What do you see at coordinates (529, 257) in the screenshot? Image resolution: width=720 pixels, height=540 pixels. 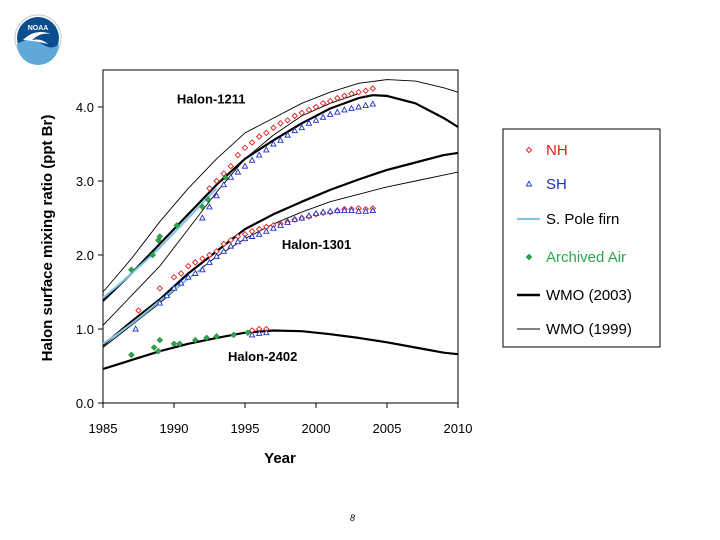 I see `legend-archived-air-swatch` at bounding box center [529, 257].